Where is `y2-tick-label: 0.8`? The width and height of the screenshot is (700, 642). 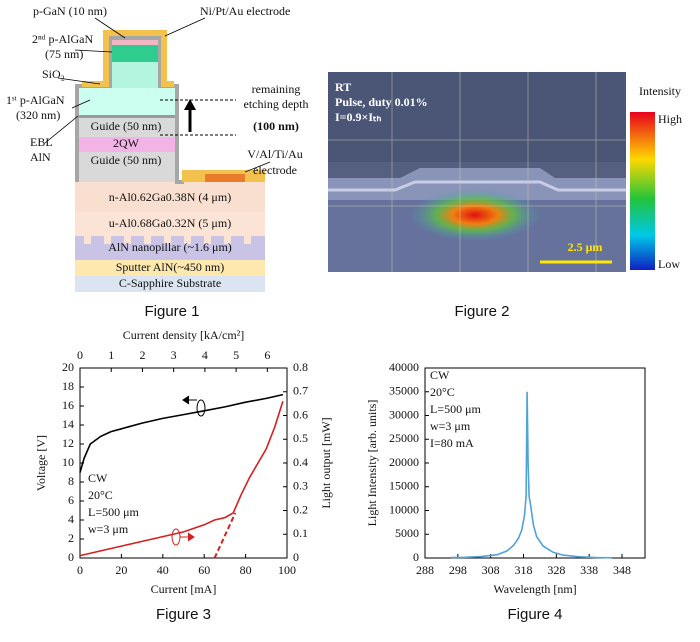
y2-tick-label: 0.8 is located at coordinates (300, 367).